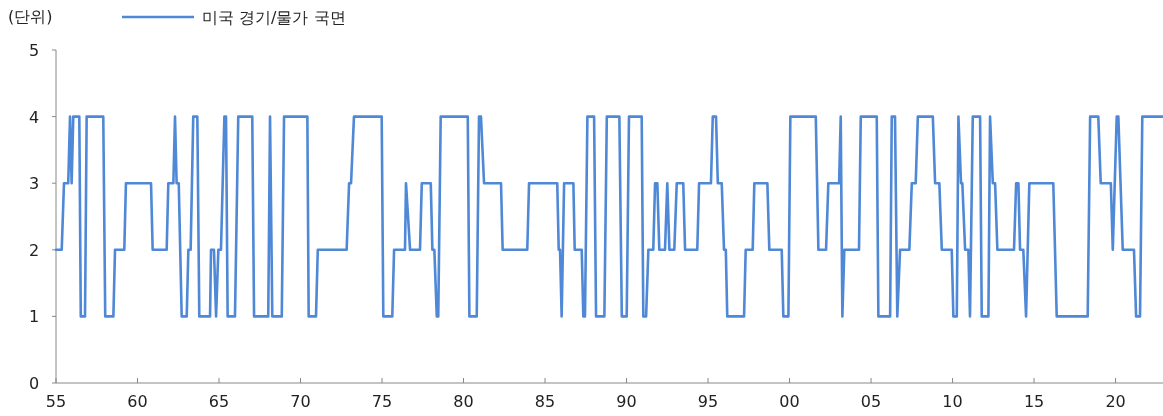 The width and height of the screenshot is (1163, 416). What do you see at coordinates (871, 401) in the screenshot?
I see `x-tick-label: 05` at bounding box center [871, 401].